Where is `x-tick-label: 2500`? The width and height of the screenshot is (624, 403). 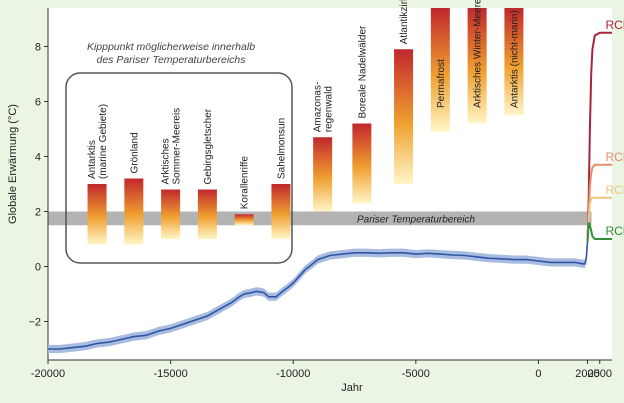
x-tick-label: 2500 is located at coordinates (599, 374).